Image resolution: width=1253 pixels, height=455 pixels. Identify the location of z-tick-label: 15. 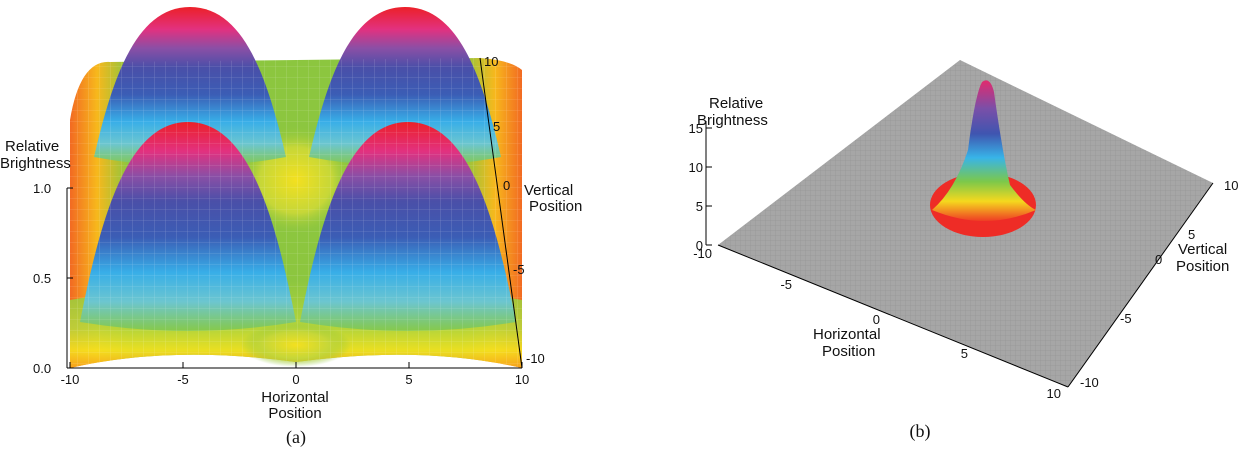
(696, 128).